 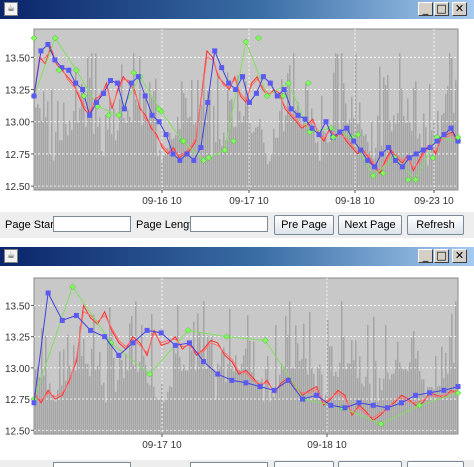 What do you see at coordinates (304, 464) in the screenshot?
I see `pre-page-button` at bounding box center [304, 464].